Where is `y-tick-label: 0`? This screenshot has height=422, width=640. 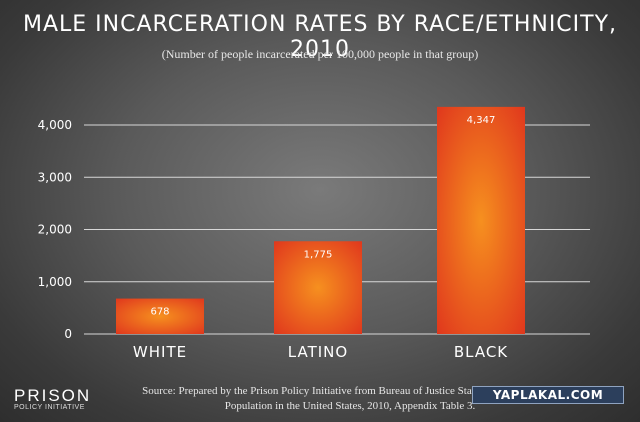 y-tick-label: 0 is located at coordinates (68, 334).